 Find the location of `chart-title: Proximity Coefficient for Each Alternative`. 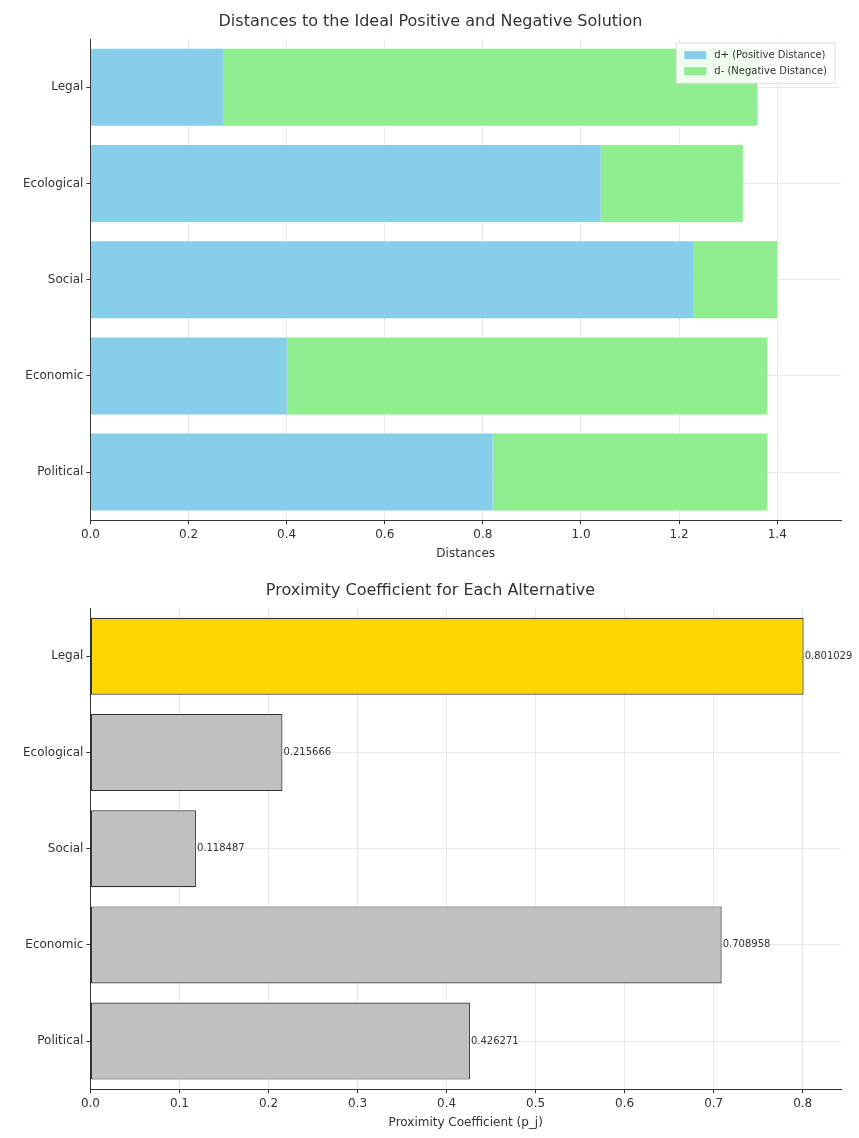

chart-title: Proximity Coefficient for Each Alternative is located at coordinates (430, 589).